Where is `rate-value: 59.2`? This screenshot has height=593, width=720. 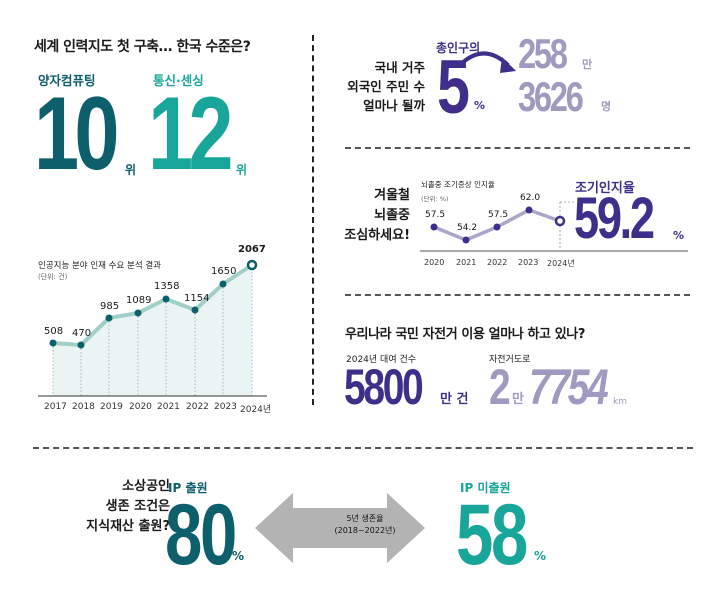
rate-value: 59.2 is located at coordinates (614, 218).